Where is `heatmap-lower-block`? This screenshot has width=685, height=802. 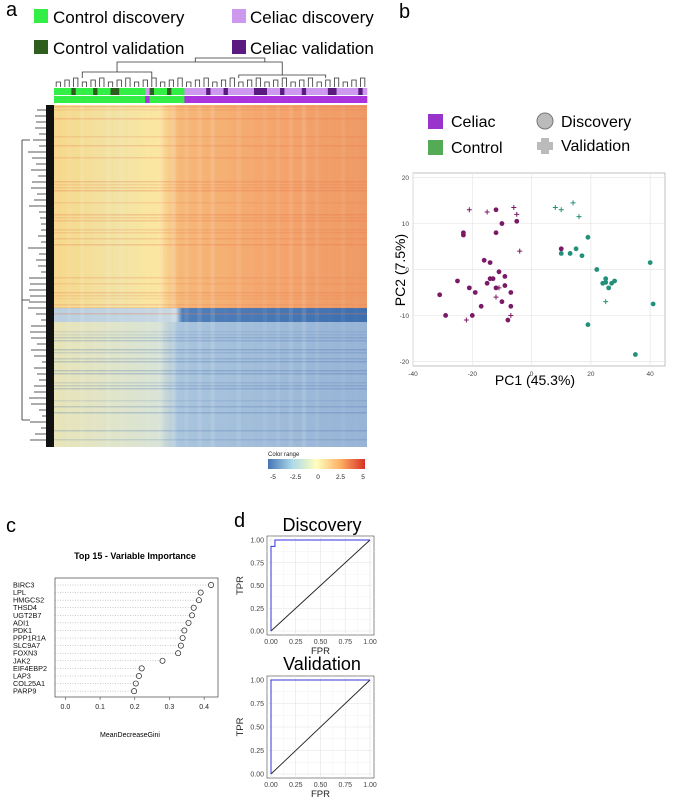
heatmap-lower-block is located at coordinates (210, 384).